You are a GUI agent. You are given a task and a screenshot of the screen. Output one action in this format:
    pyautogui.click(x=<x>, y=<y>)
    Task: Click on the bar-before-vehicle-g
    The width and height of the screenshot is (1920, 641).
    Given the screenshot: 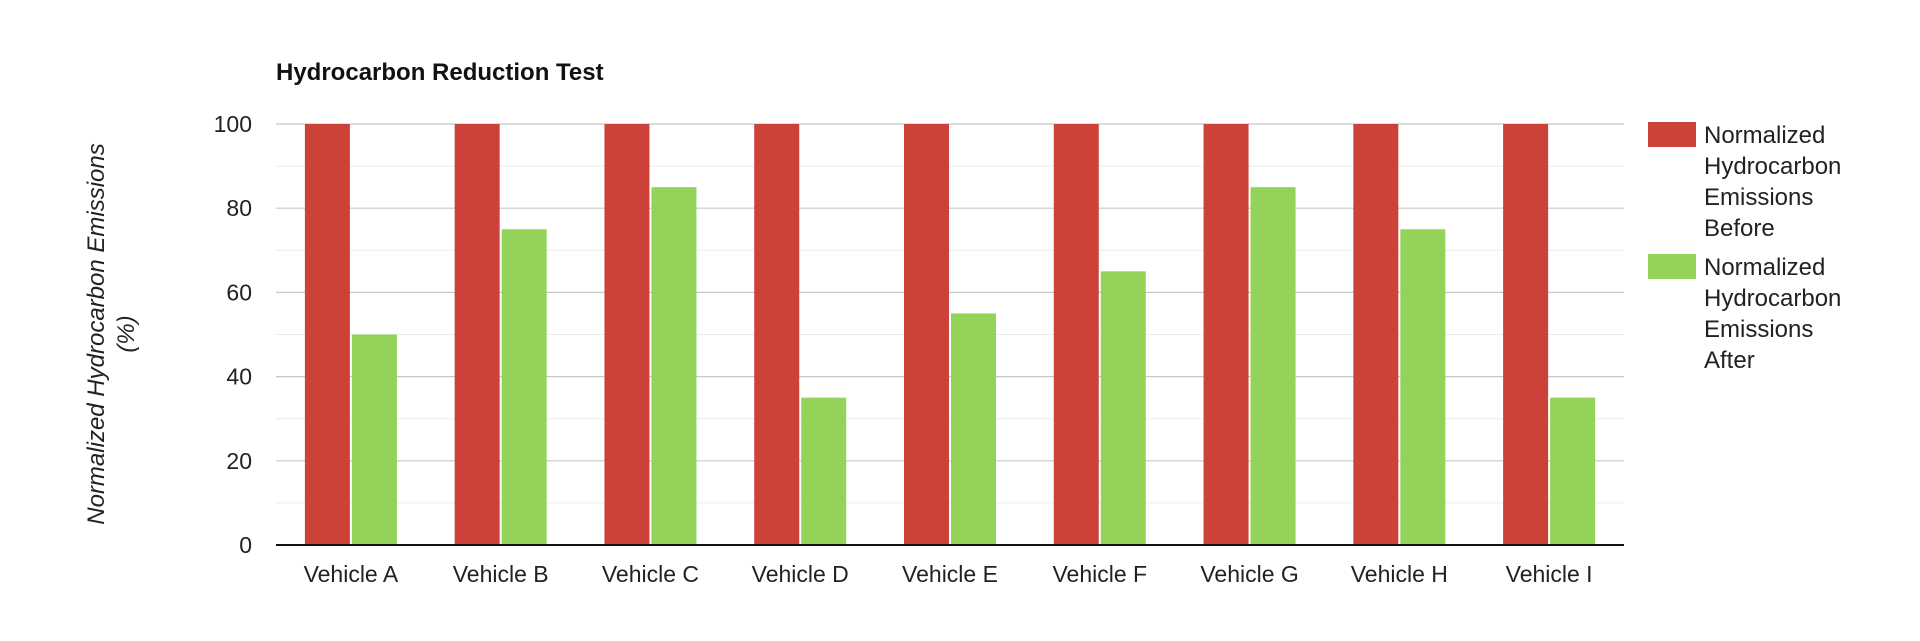 What is the action you would take?
    pyautogui.click(x=1226, y=334)
    